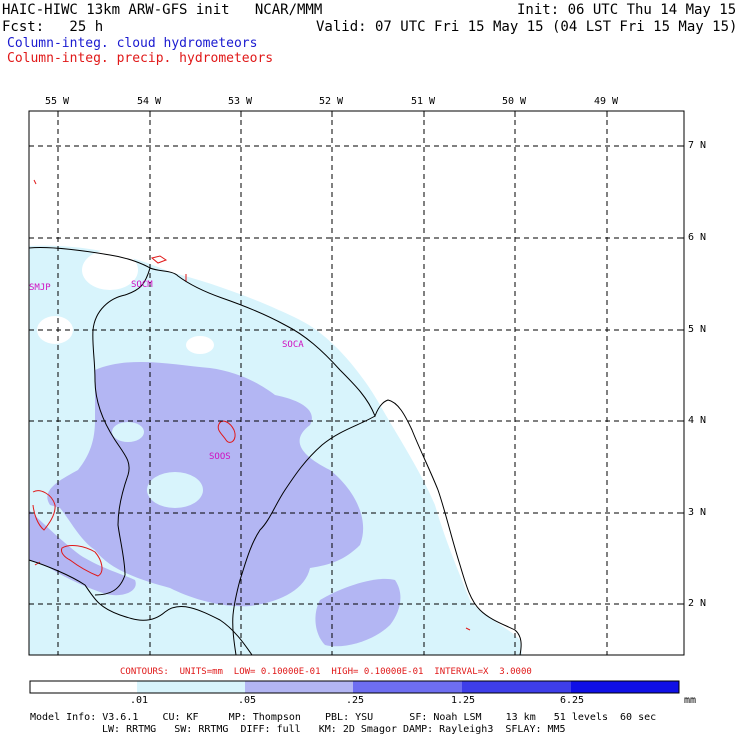 The width and height of the screenshot is (740, 740). What do you see at coordinates (697, 420) in the screenshot?
I see `lat-label-4n: 4 N` at bounding box center [697, 420].